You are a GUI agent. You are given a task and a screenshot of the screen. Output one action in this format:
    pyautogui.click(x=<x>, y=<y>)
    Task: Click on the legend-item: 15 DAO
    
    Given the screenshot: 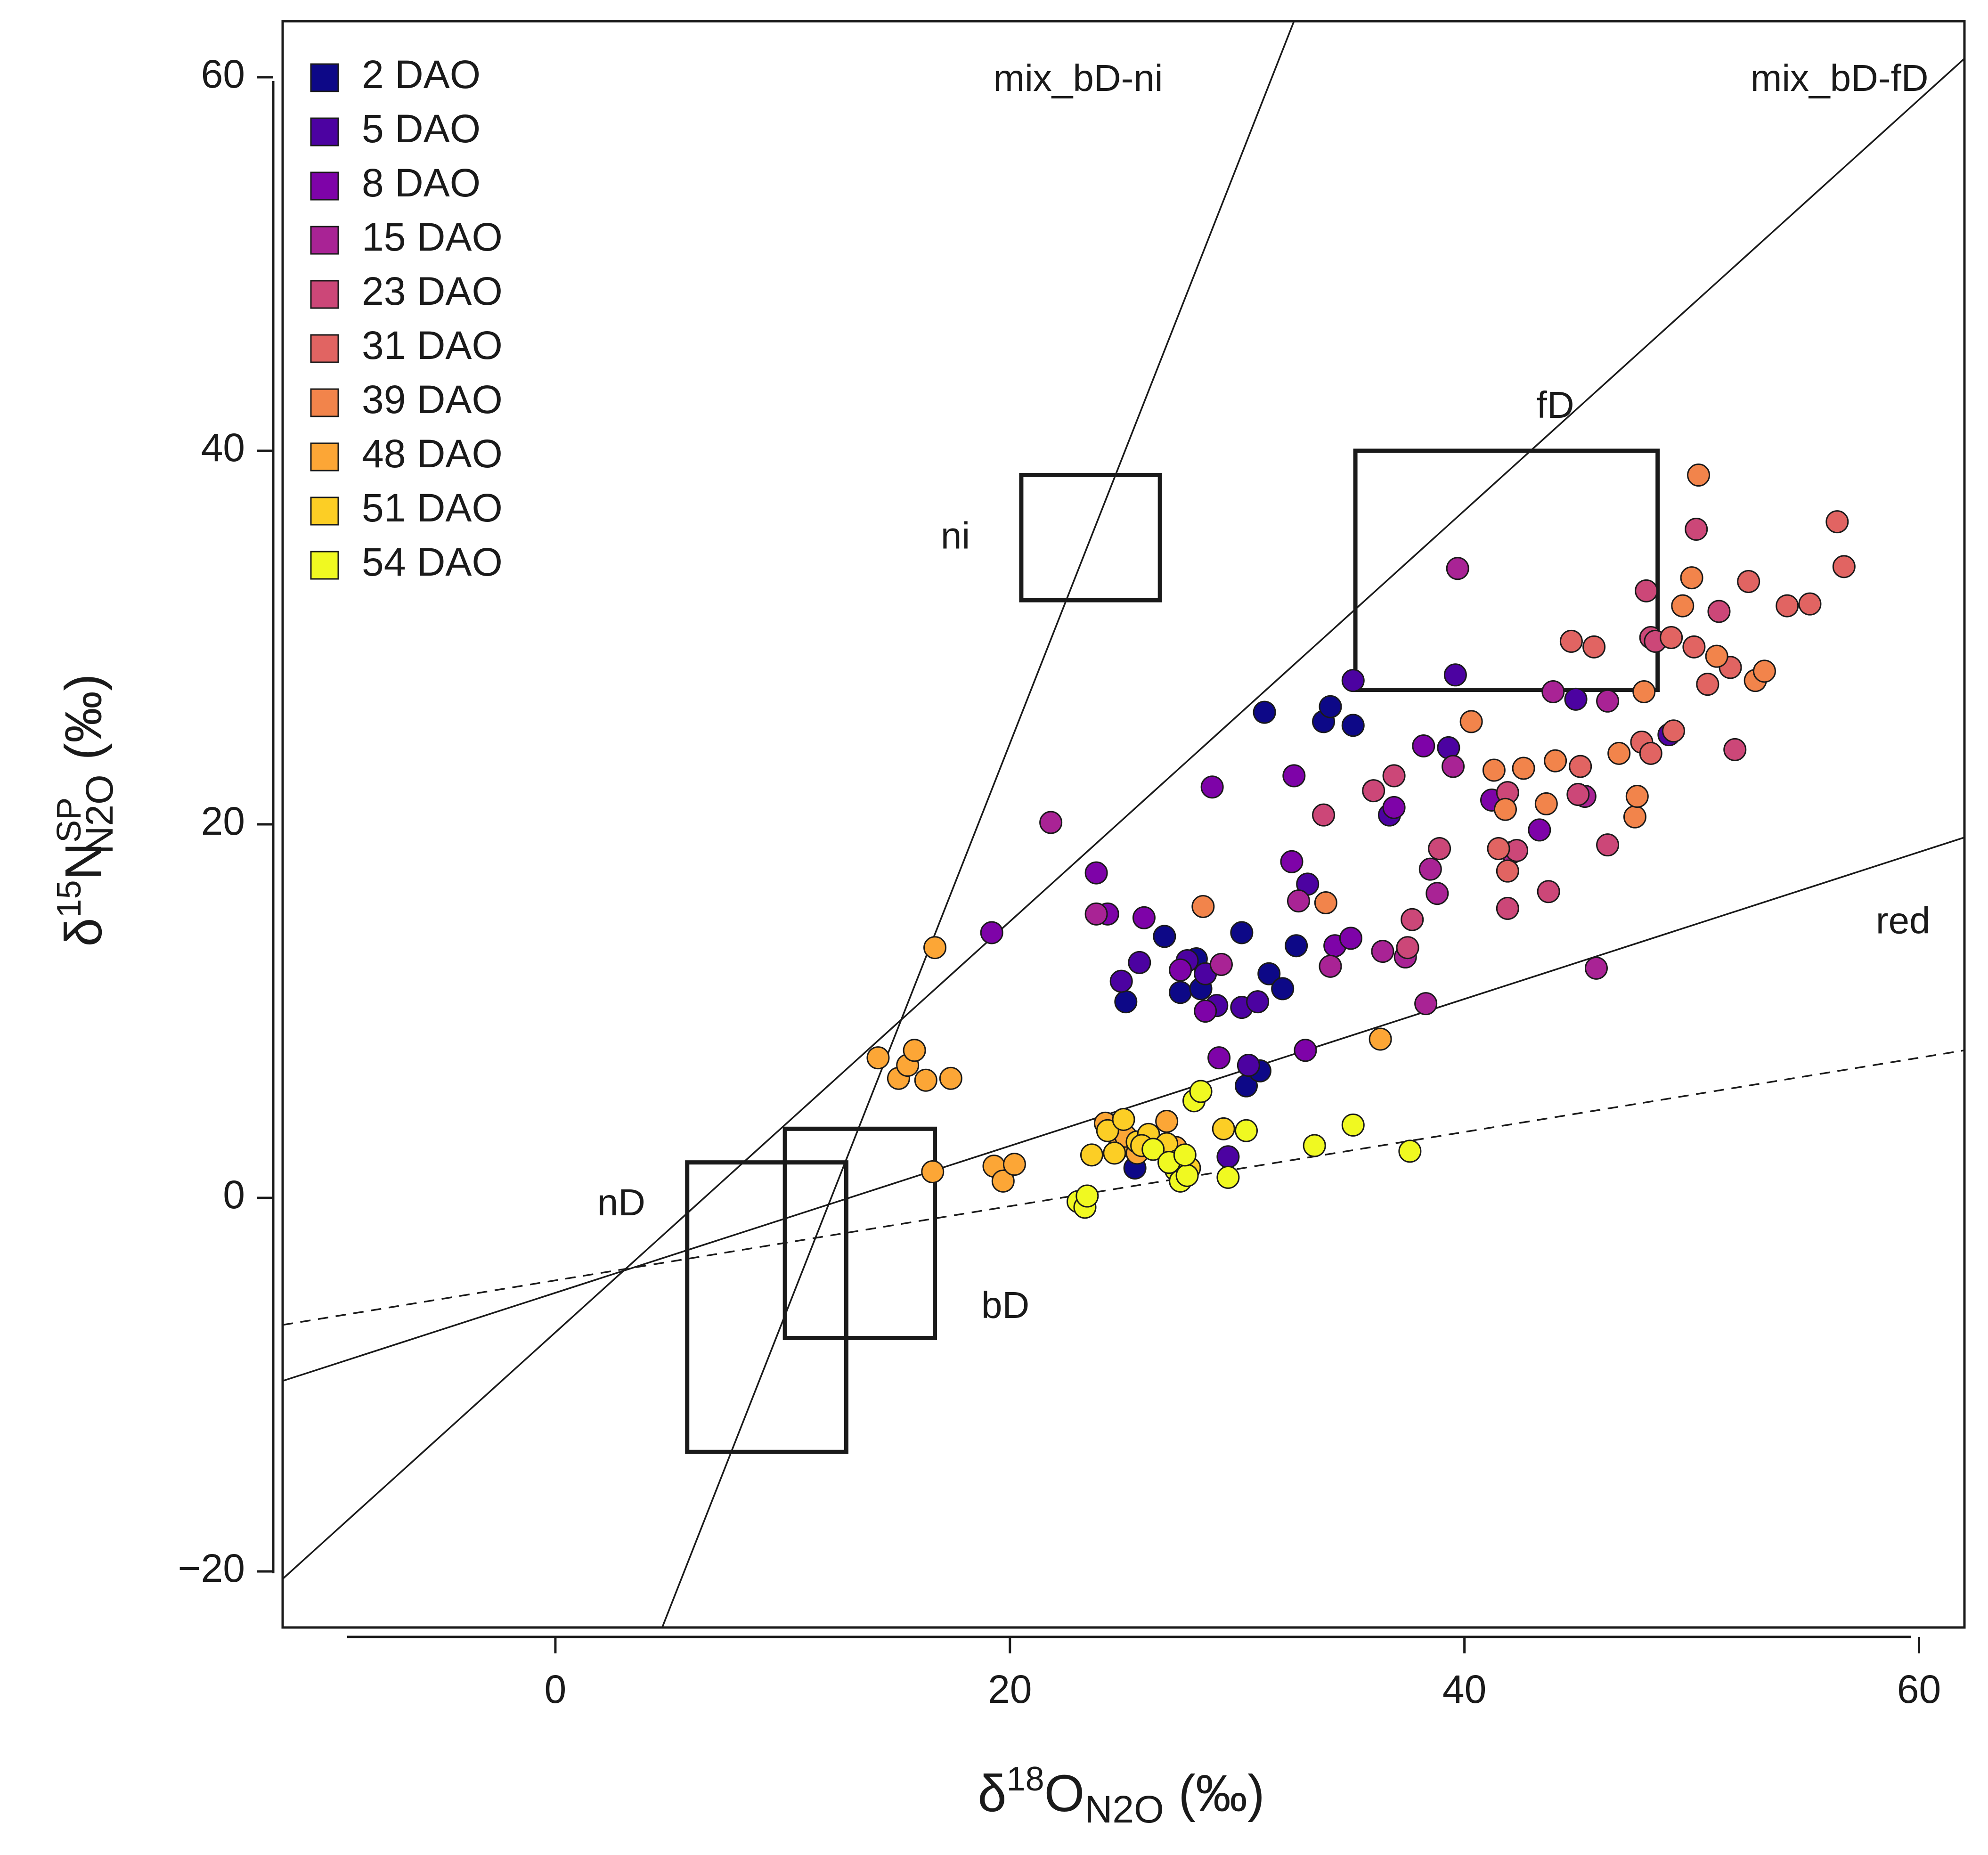 What is the action you would take?
    pyautogui.click(x=406, y=237)
    